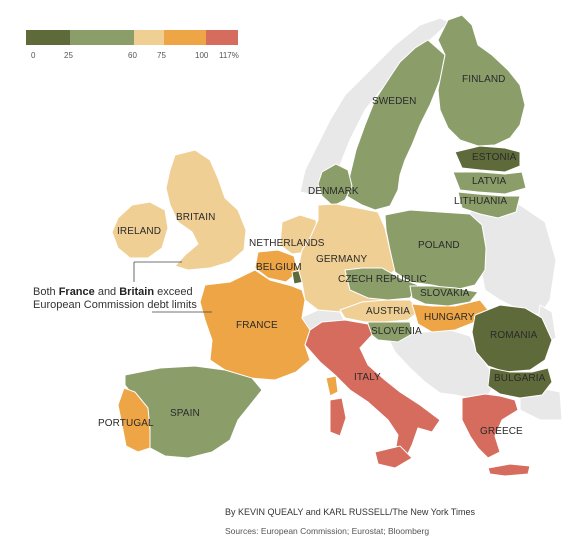 Image resolution: width=567 pixels, height=544 pixels. What do you see at coordinates (439, 245) in the screenshot?
I see `label-poland: POLAND` at bounding box center [439, 245].